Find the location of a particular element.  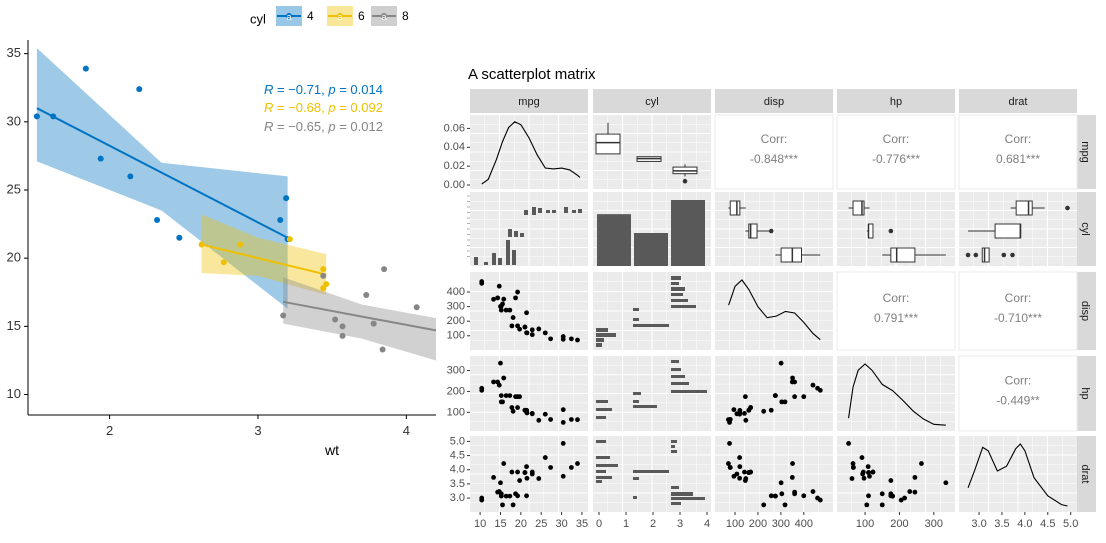

panel-drat-cyl is located at coordinates (652, 474).